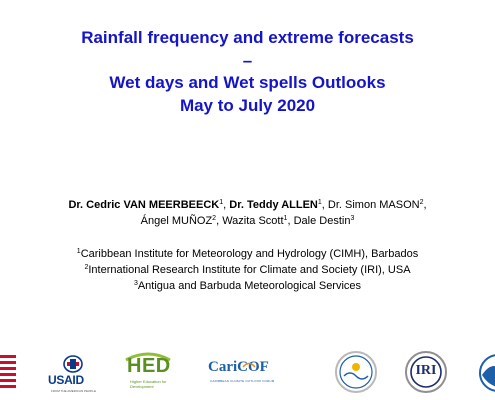  What do you see at coordinates (238, 367) in the screenshot?
I see `caricof-wordmark: CariCOF` at bounding box center [238, 367].